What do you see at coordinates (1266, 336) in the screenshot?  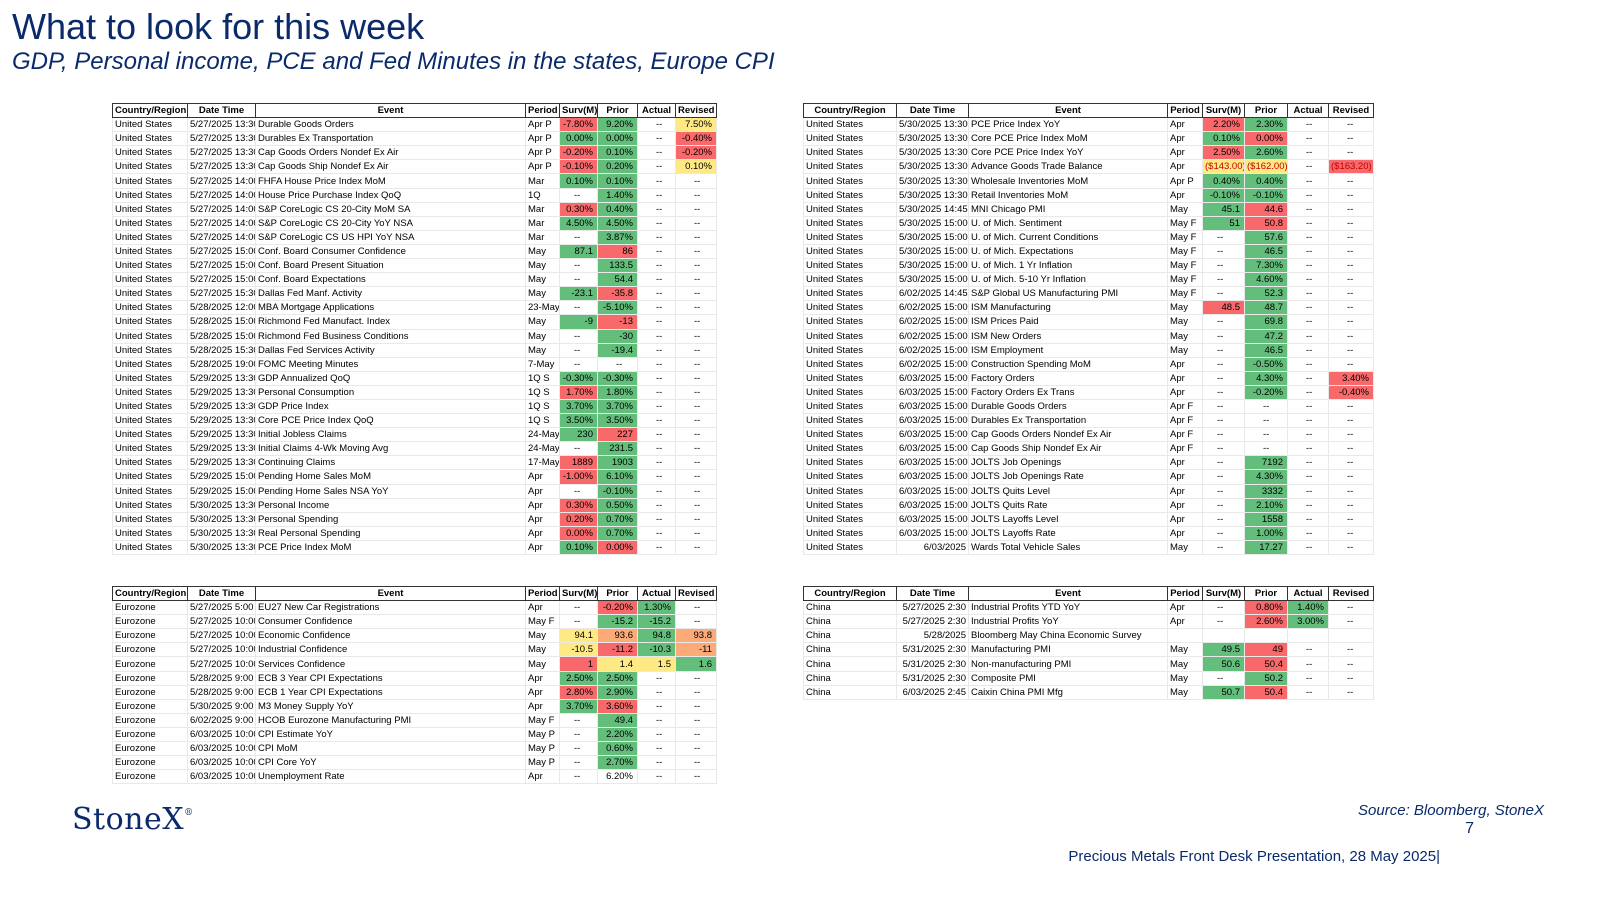 I see `prior-cell: 47.2` at bounding box center [1266, 336].